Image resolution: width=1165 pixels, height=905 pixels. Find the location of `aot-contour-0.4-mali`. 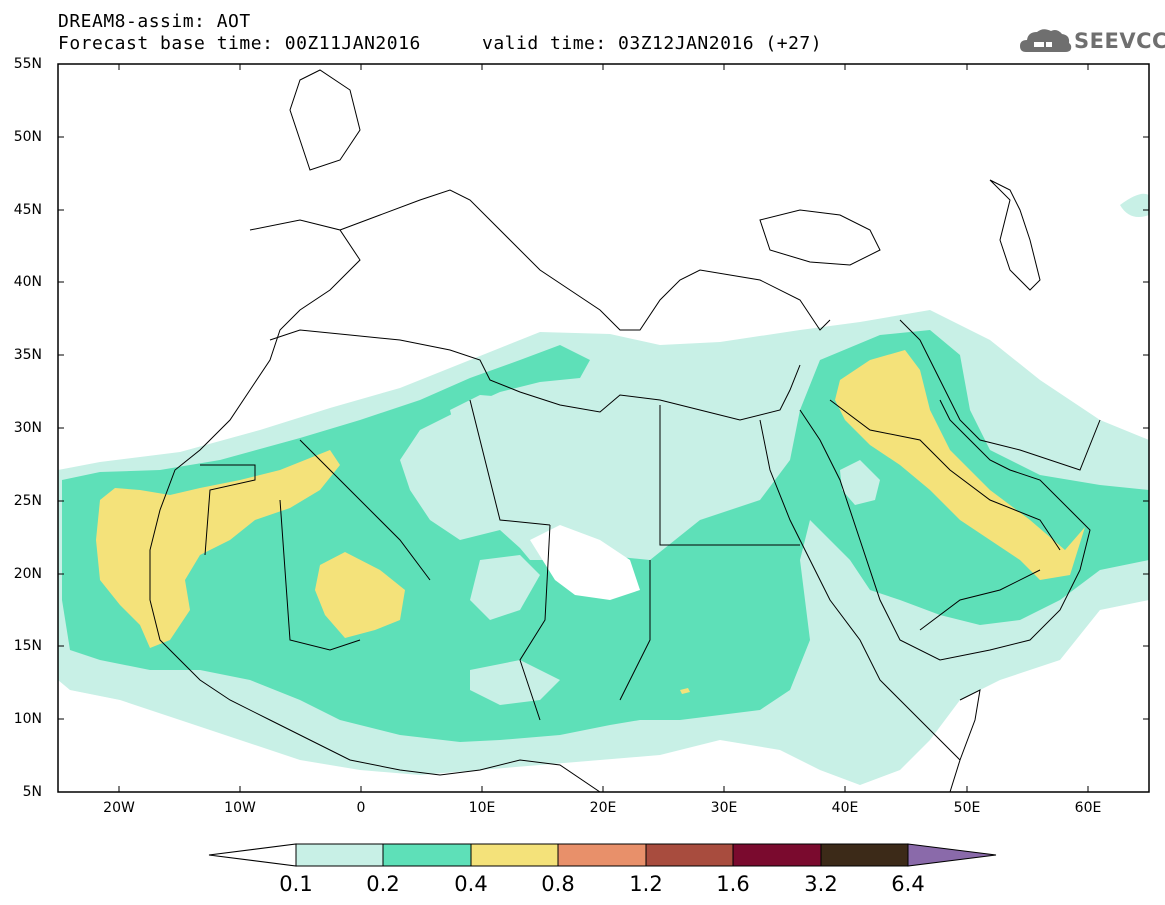

aot-contour-0.4-mali is located at coordinates (360, 595).